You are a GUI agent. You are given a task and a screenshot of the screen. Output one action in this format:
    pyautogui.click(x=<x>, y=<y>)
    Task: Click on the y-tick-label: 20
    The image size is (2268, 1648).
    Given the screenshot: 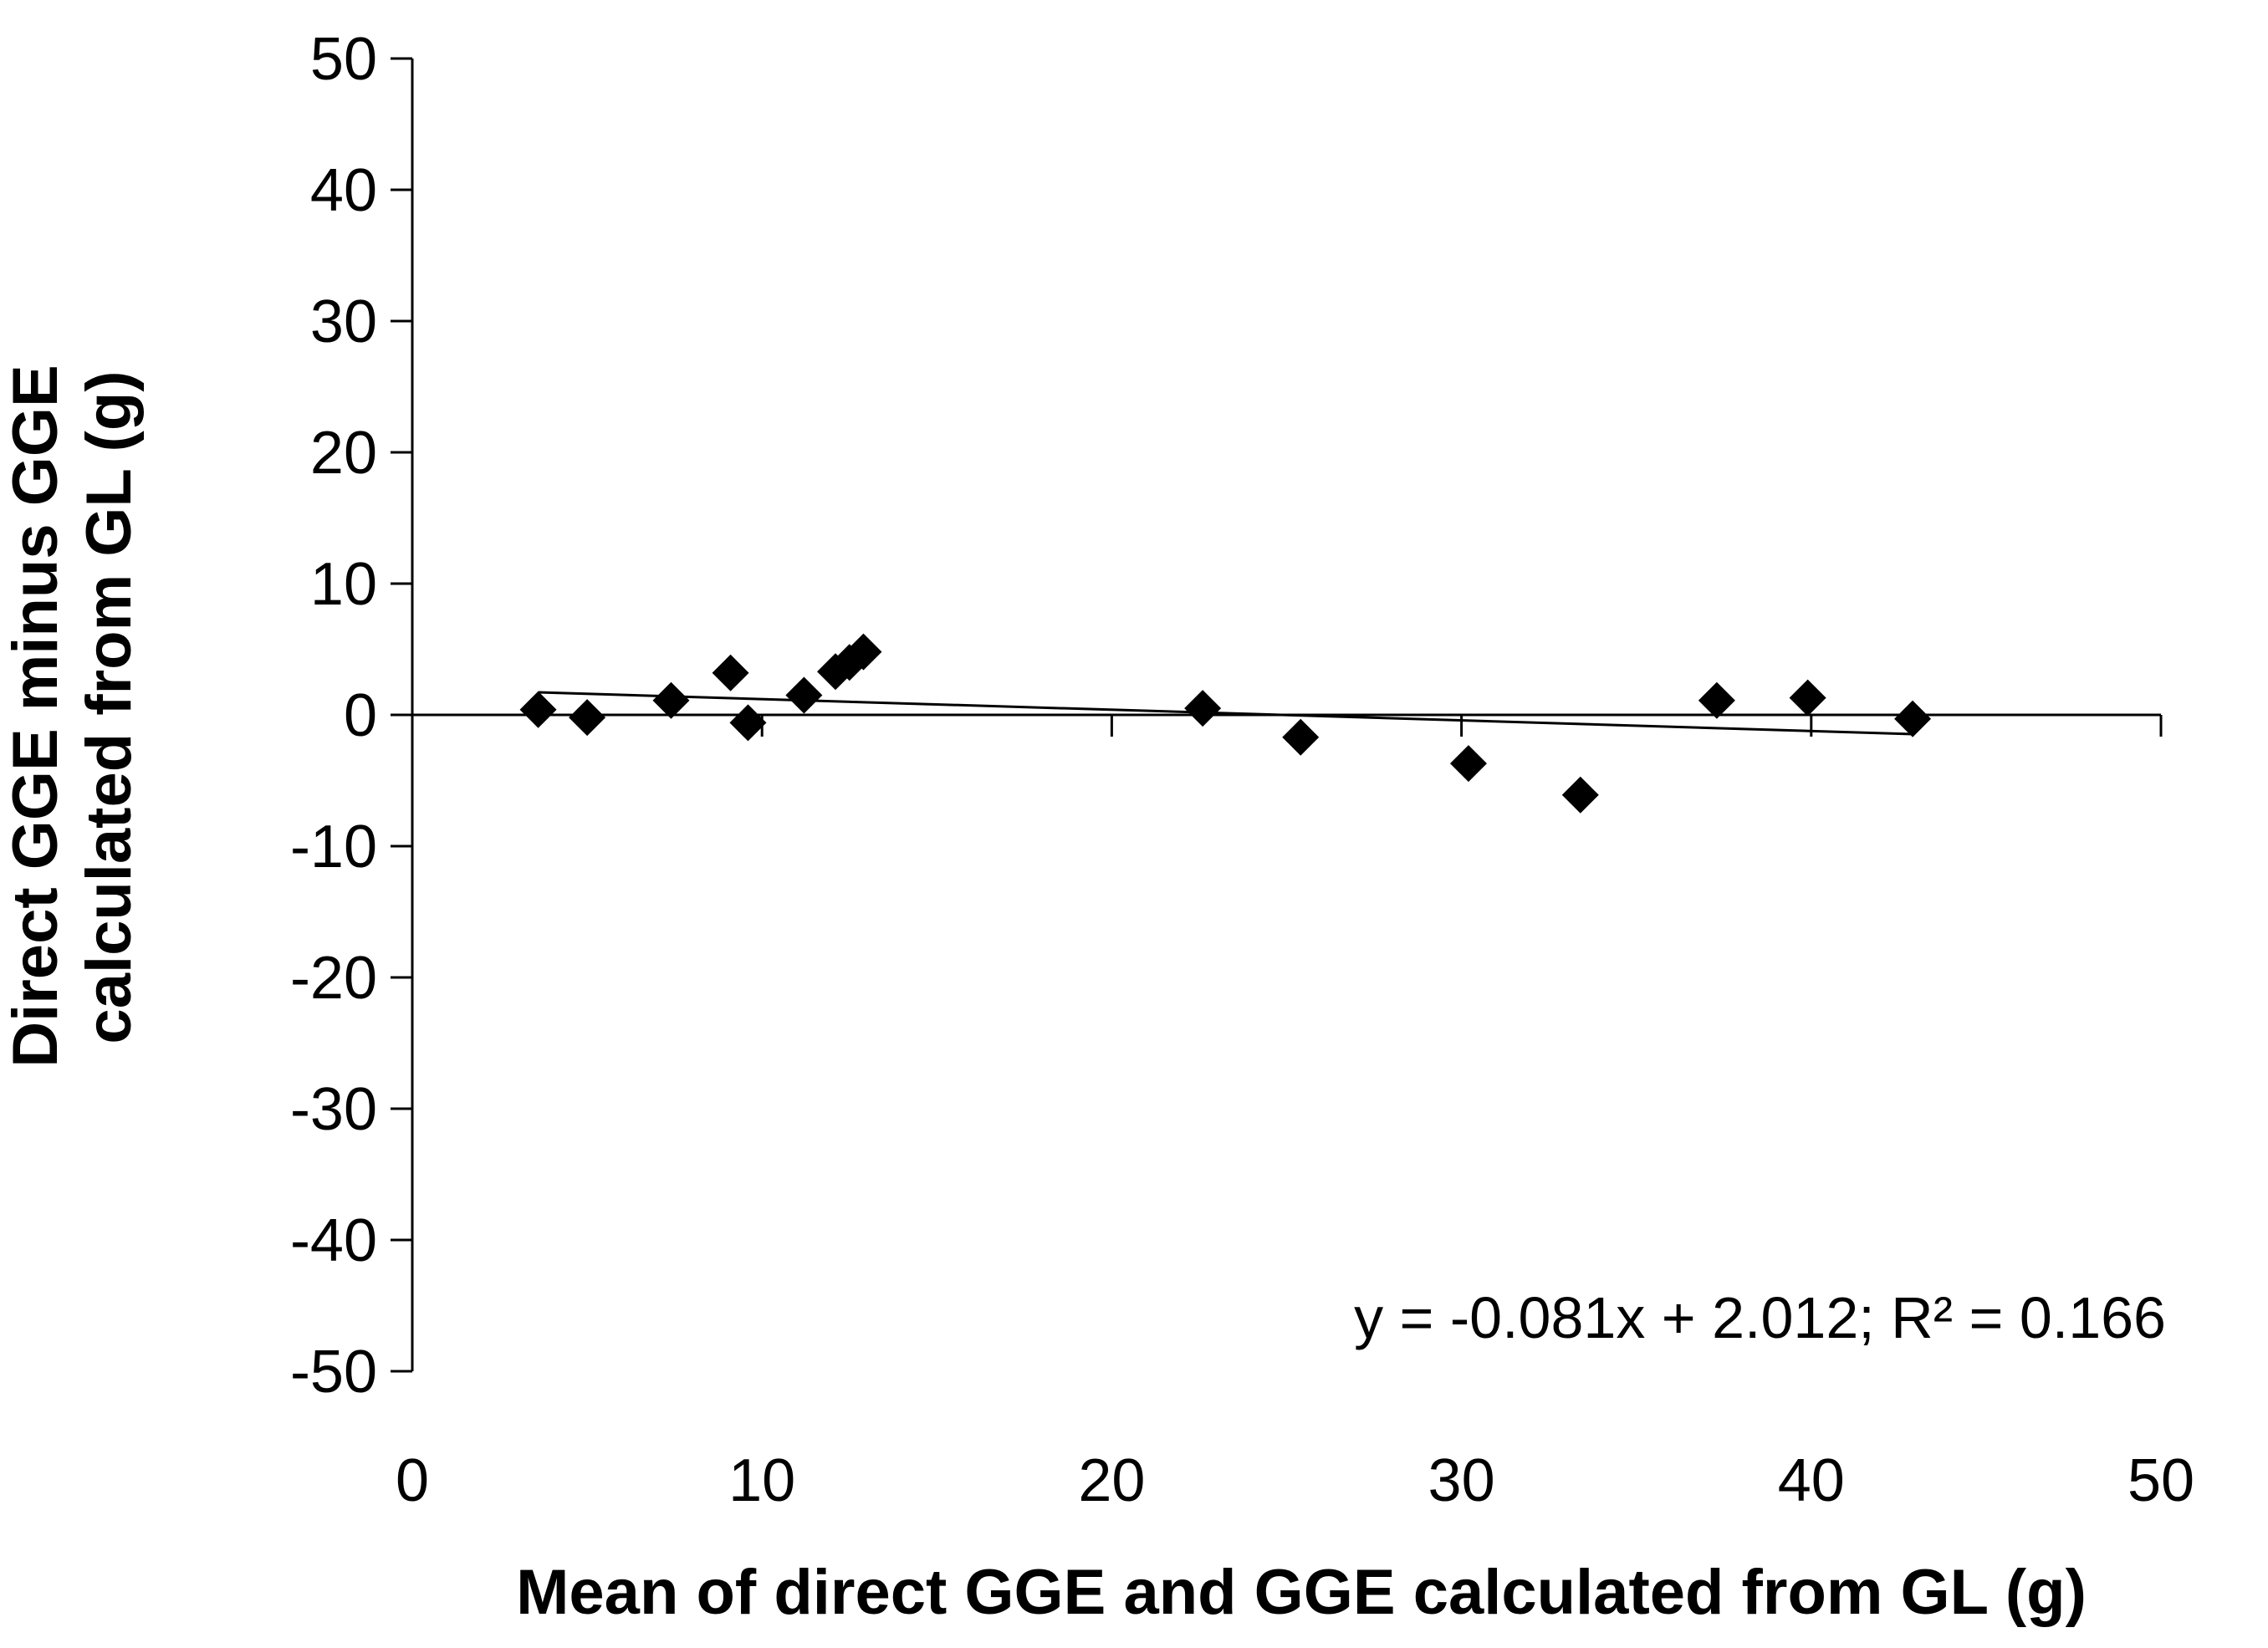 What is the action you would take?
    pyautogui.click(x=343, y=453)
    